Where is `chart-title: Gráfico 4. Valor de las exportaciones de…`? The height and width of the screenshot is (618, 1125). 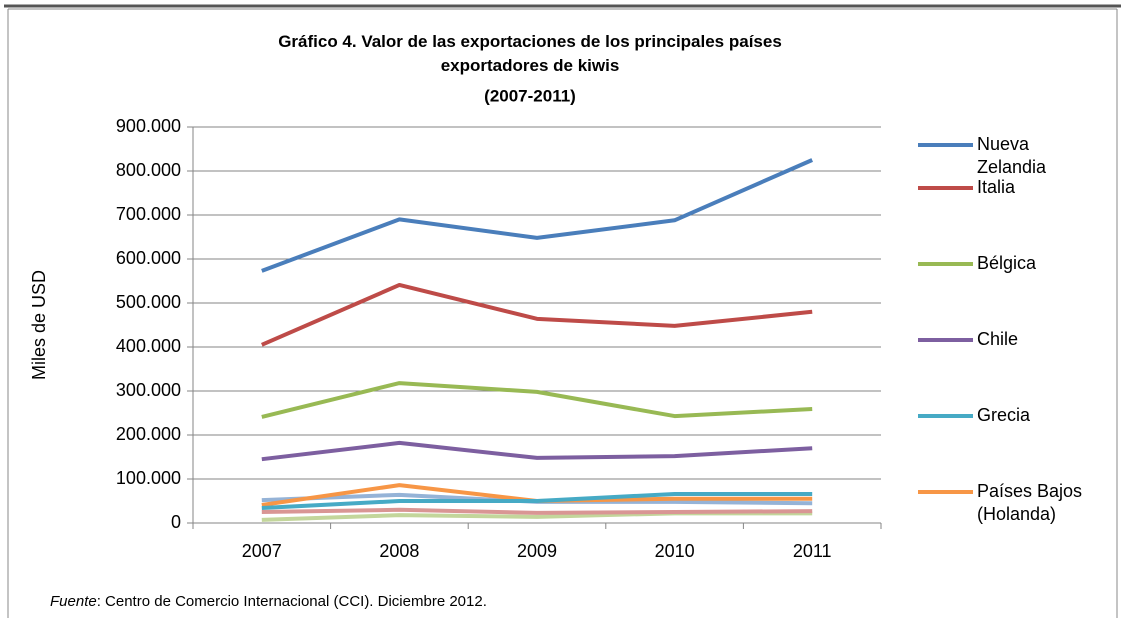
chart-title: Gráfico 4. Valor de las exportaciones de… is located at coordinates (530, 53).